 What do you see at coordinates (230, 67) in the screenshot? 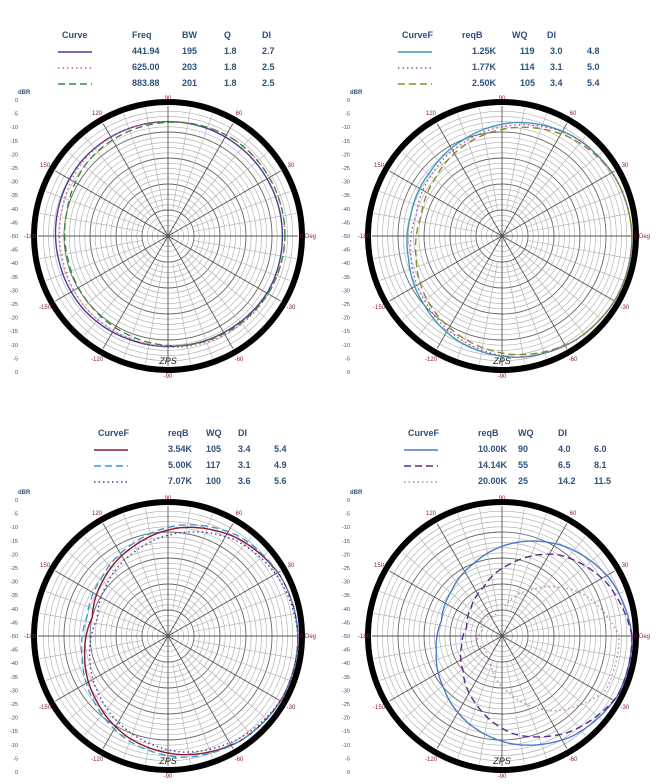
I see `legend-value: 1.8` at bounding box center [230, 67].